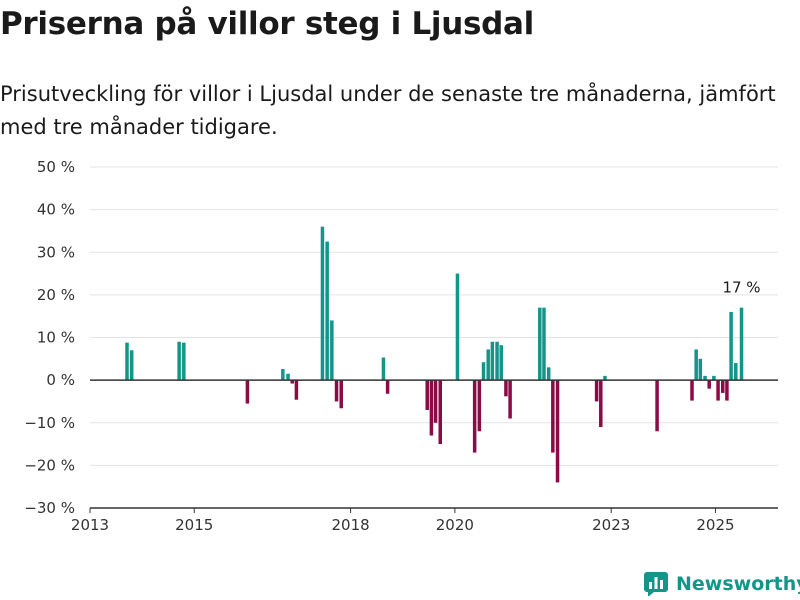  I want to click on y-tick-label: 10 %, so click(56, 338).